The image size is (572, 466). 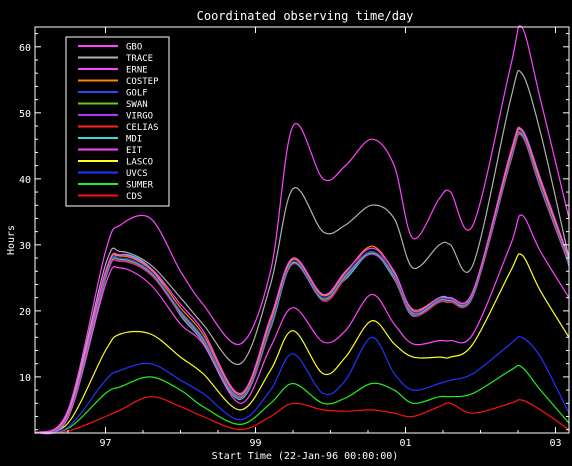 I want to click on legend-label-erne: ERNE, so click(x=137, y=71).